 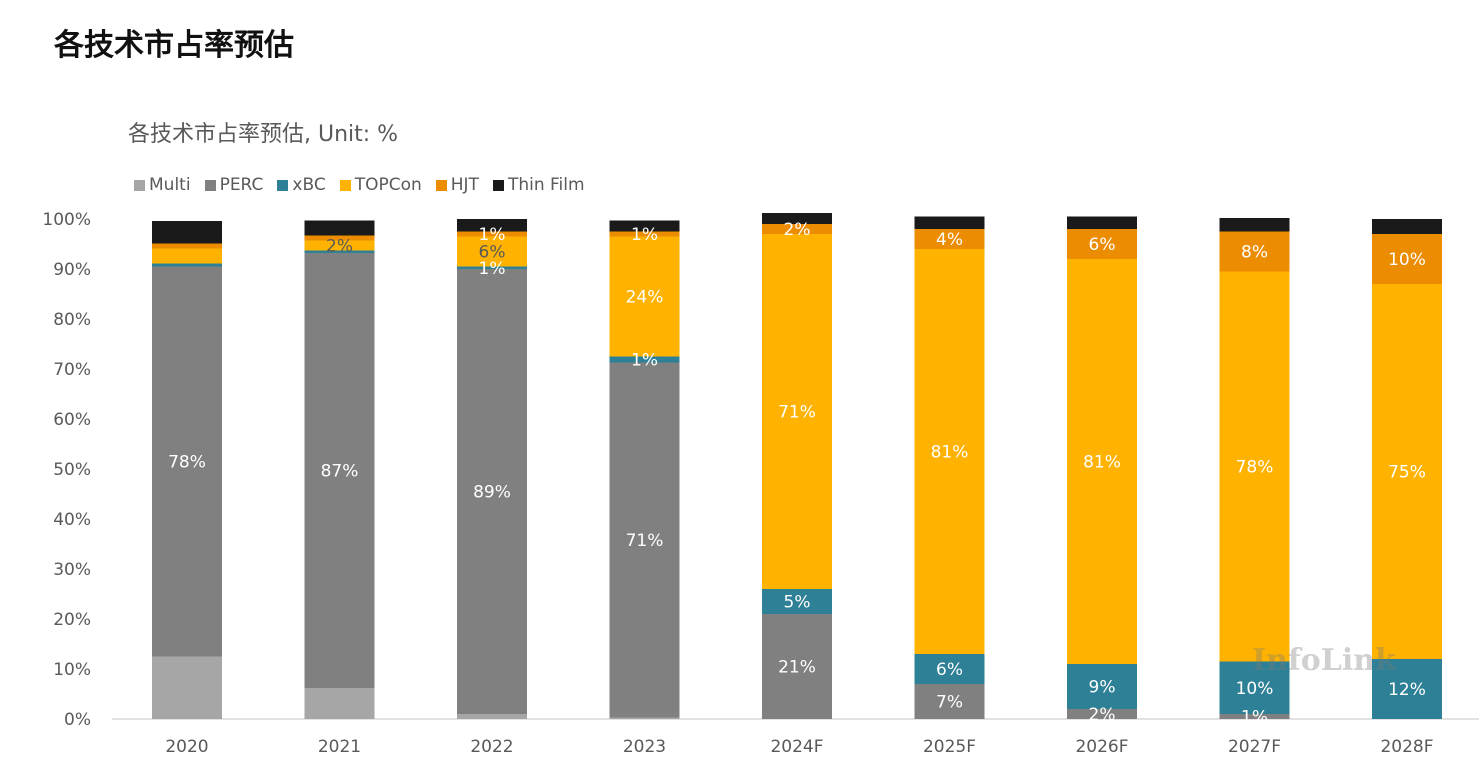 What do you see at coordinates (339, 747) in the screenshot?
I see `x-tick-label: 2021` at bounding box center [339, 747].